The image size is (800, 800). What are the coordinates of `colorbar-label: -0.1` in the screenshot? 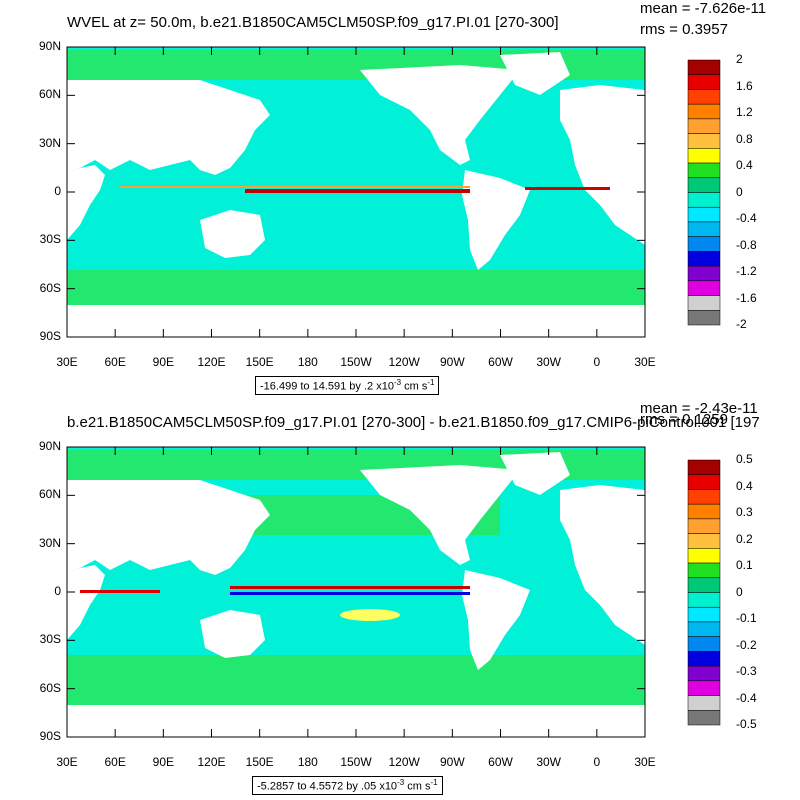 It's located at (746, 618).